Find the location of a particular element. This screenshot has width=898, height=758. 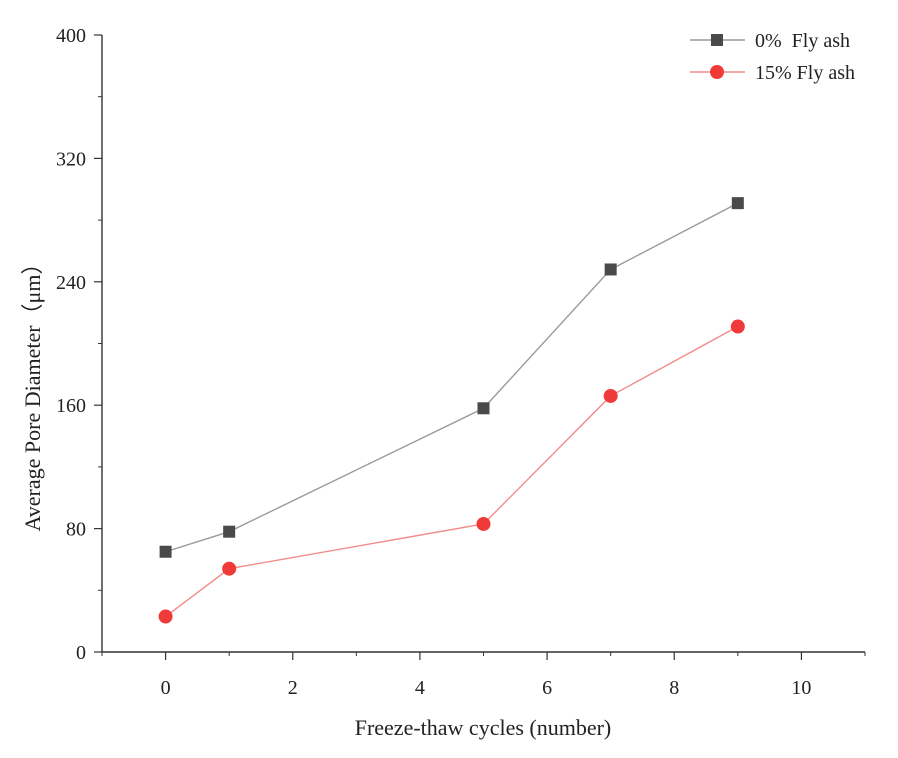

legend-label: 0% Fly ash is located at coordinates (802, 41).